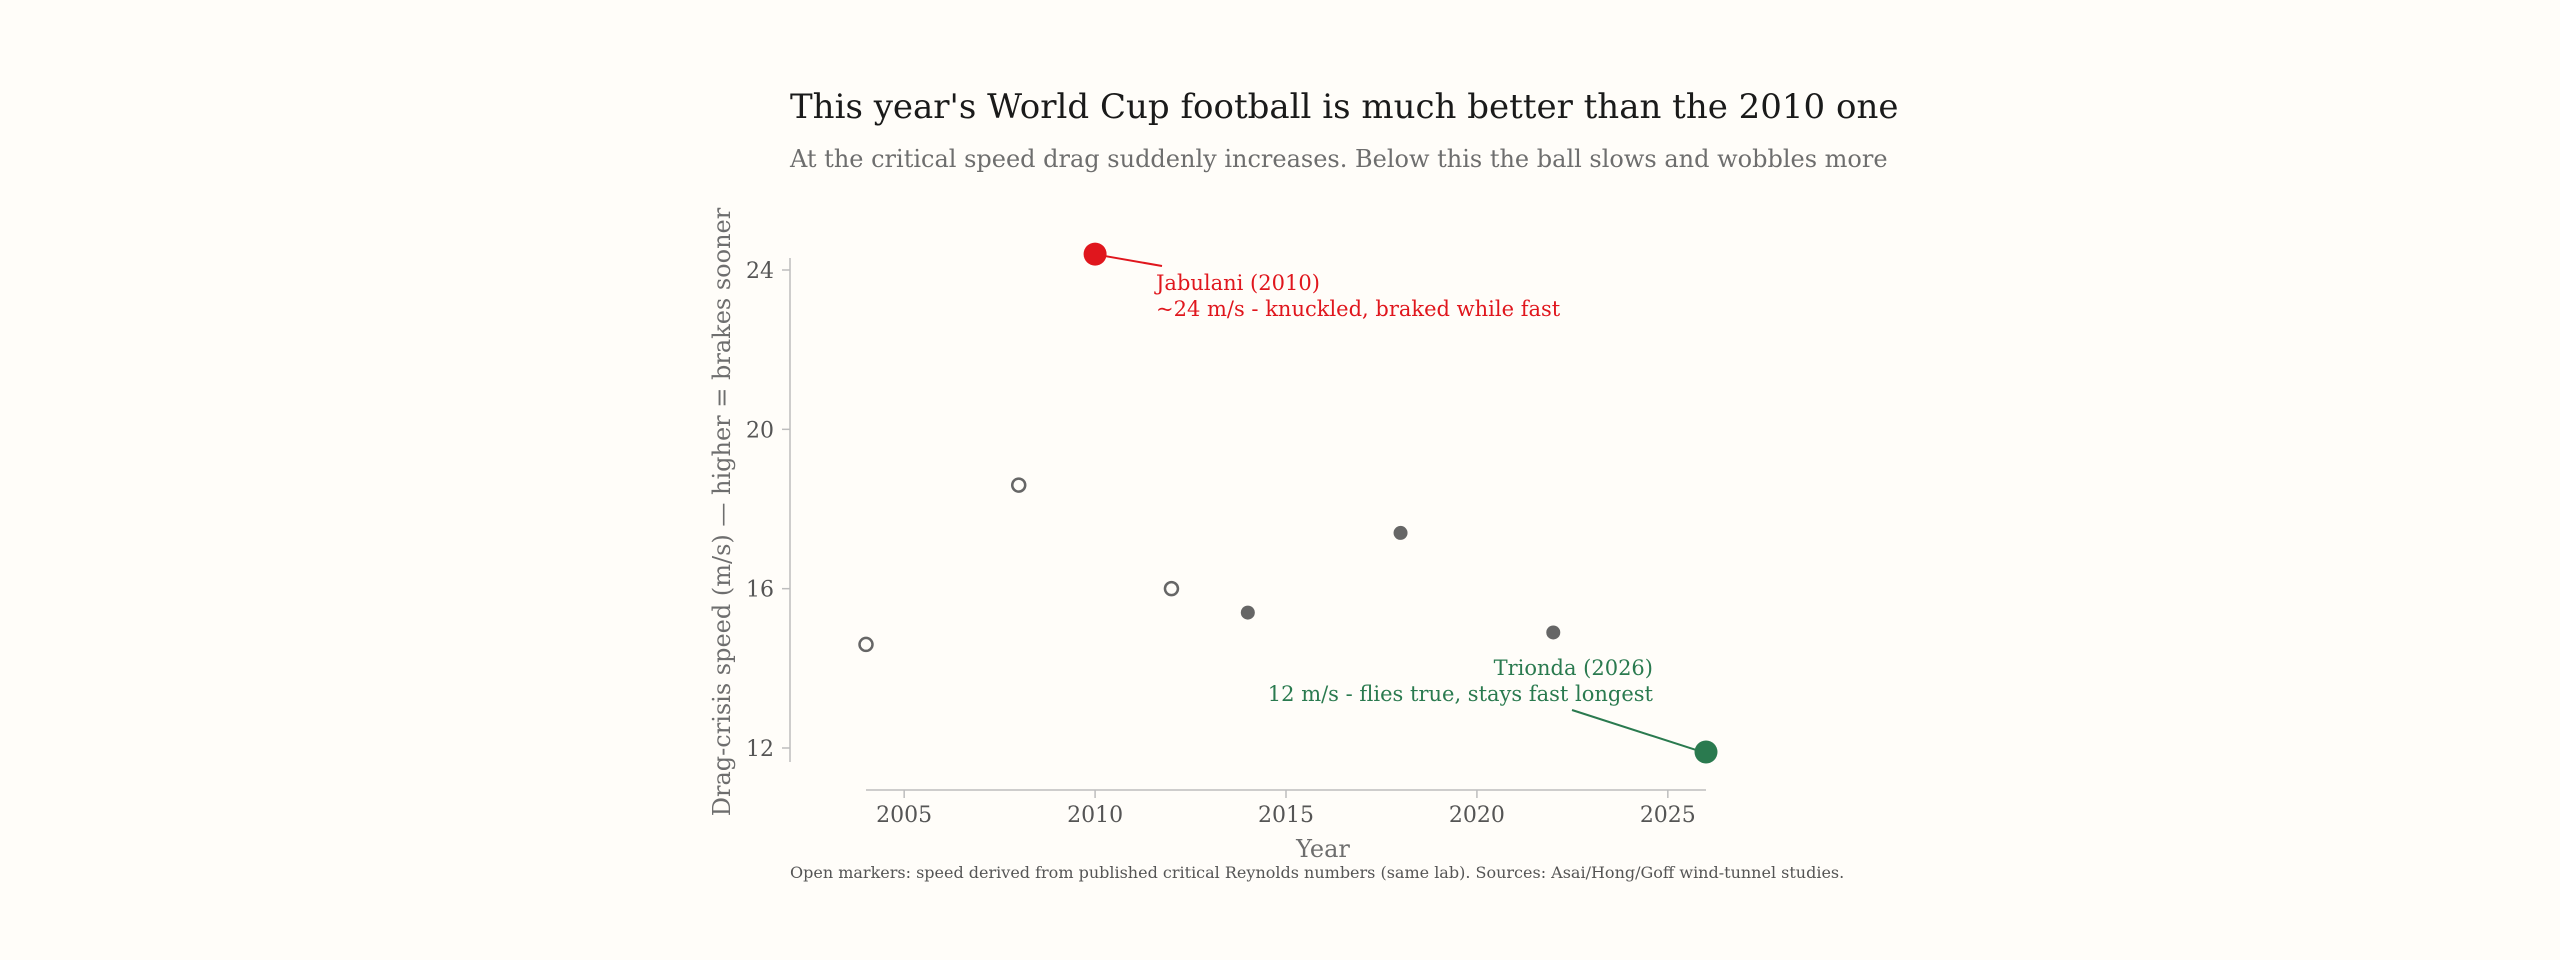 This screenshot has height=960, width=2560. Describe the element at coordinates (1322, 849) in the screenshot. I see `x-axis-label: Year` at that location.